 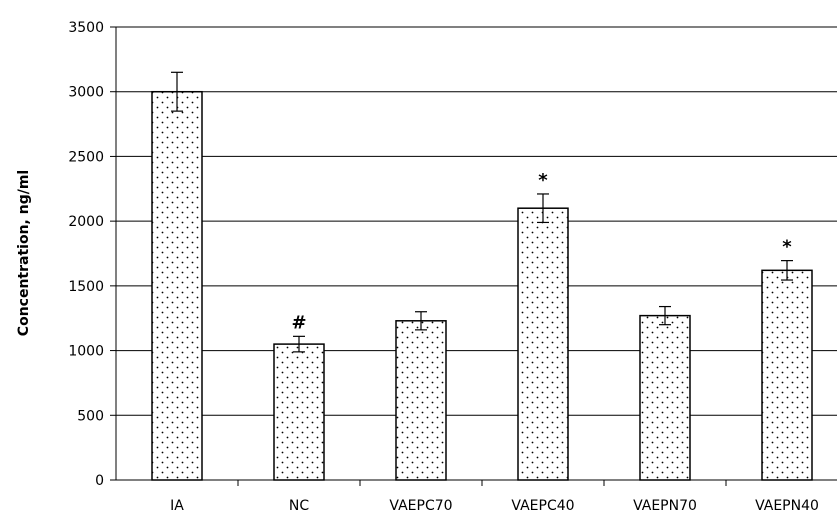 I want to click on x-tick-label: VAEPN40, so click(x=787, y=506).